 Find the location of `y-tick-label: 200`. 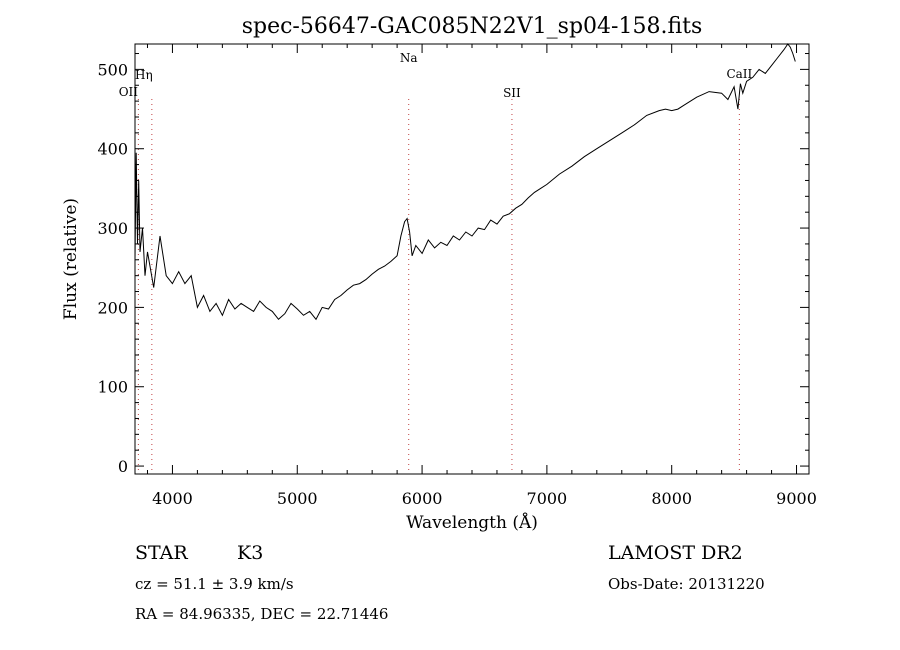

y-tick-label: 200 is located at coordinates (112, 307).